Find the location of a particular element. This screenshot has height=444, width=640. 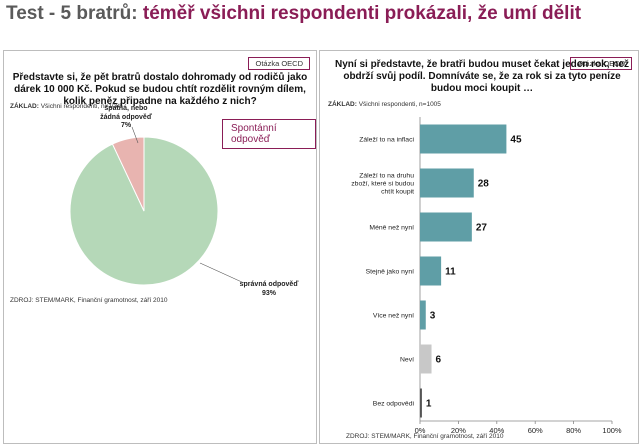

pie-label-wrong-name: špatná, nebo žádná odpověď is located at coordinates (126, 113).